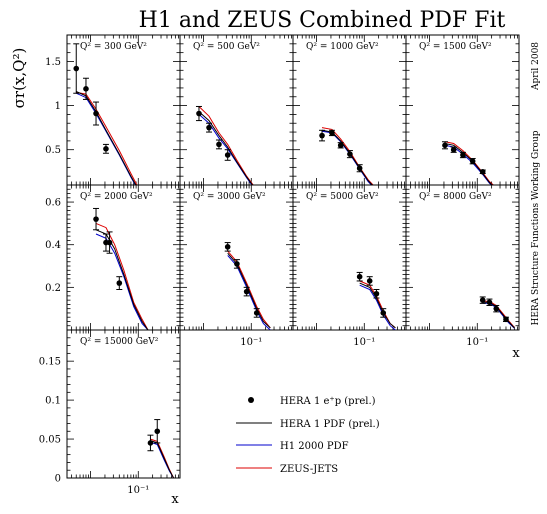 The image size is (547, 514). Describe the element at coordinates (116, 197) in the screenshot. I see `q2-label: Q² = 2000 GeV²` at that location.